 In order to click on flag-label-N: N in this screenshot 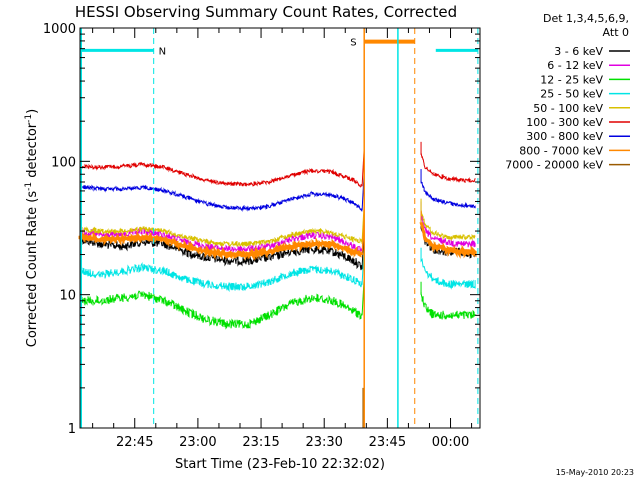, I will do `click(162, 51)`.